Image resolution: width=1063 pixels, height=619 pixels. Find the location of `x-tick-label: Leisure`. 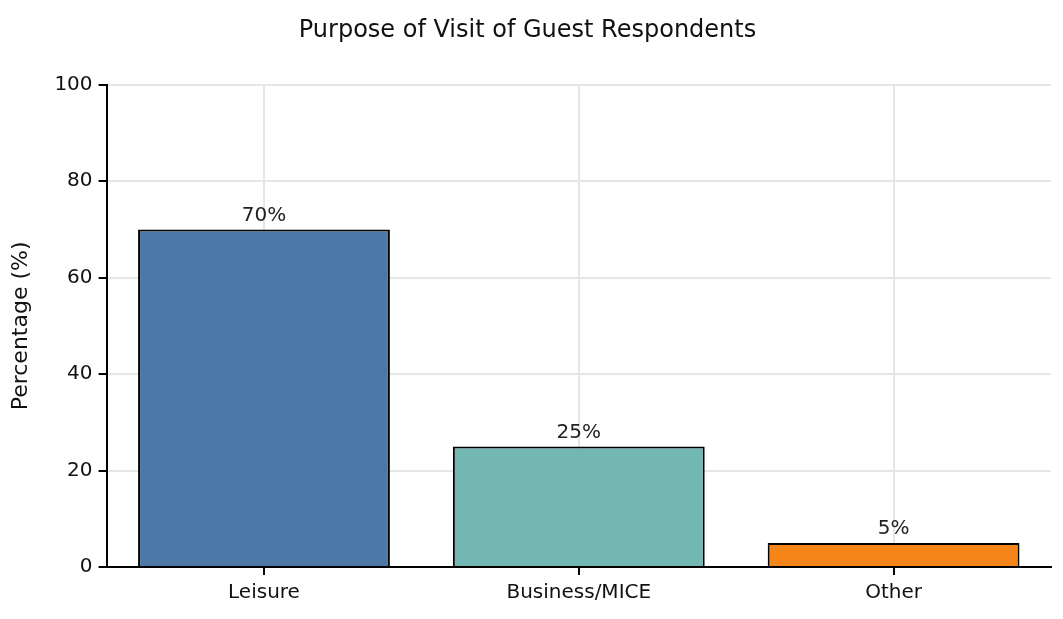

x-tick-label: Leisure is located at coordinates (264, 591).